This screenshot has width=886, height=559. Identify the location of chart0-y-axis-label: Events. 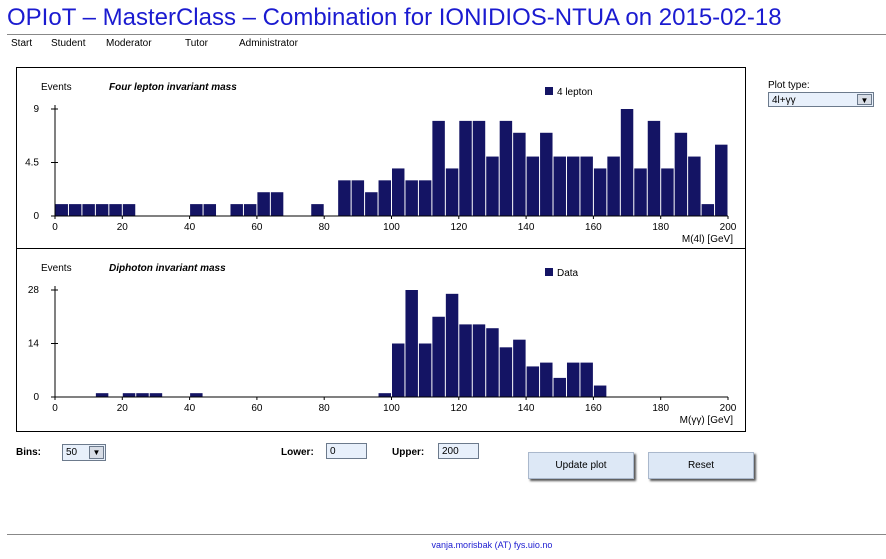
(56, 87).